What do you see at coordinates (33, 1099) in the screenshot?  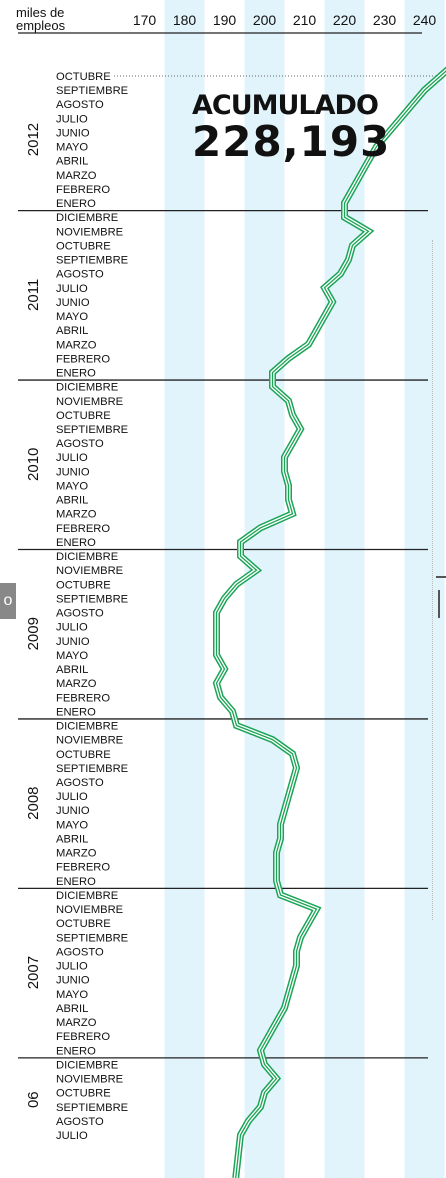 I see `year-label: 06` at bounding box center [33, 1099].